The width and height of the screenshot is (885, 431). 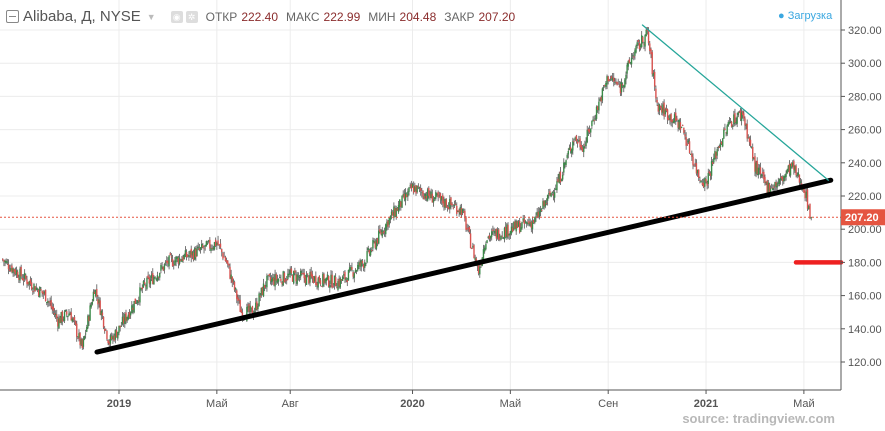 What do you see at coordinates (119, 404) in the screenshot?
I see `time-tick-label: 2019` at bounding box center [119, 404].